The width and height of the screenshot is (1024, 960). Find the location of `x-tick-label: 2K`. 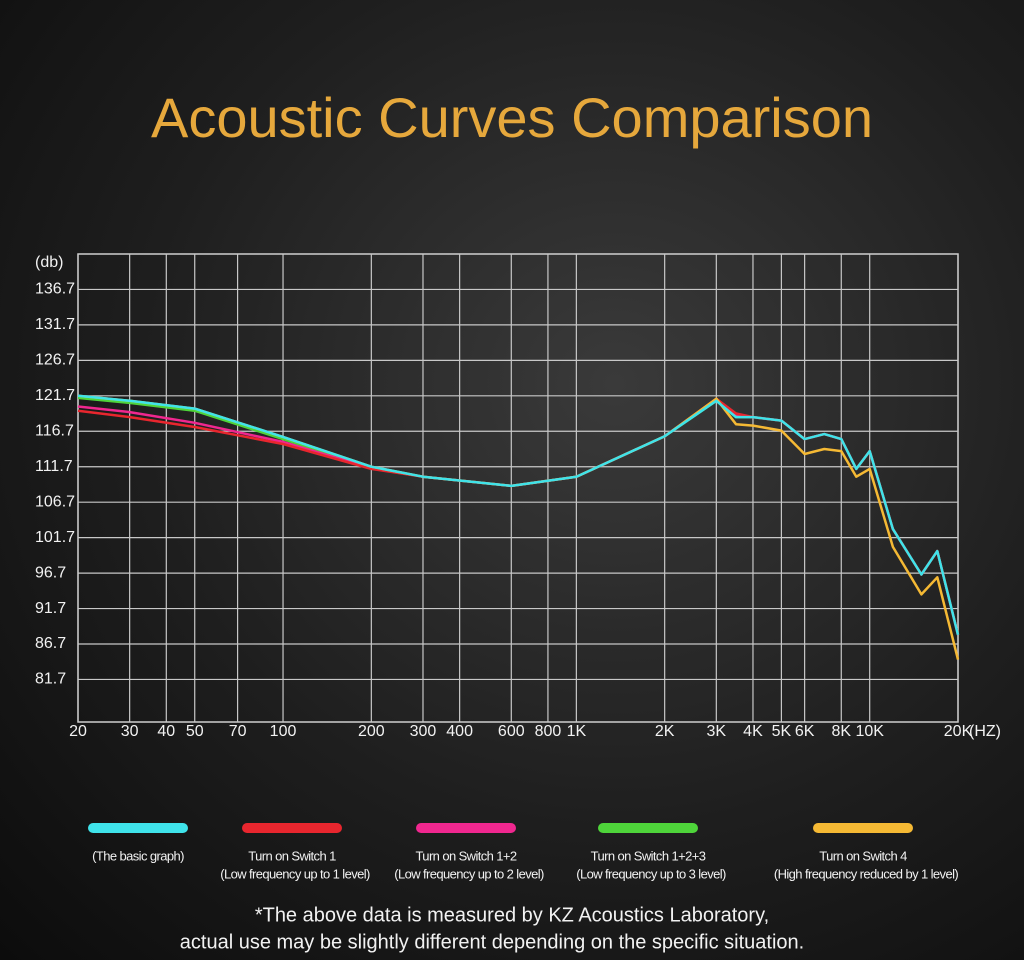

x-tick-label: 2K is located at coordinates (665, 731).